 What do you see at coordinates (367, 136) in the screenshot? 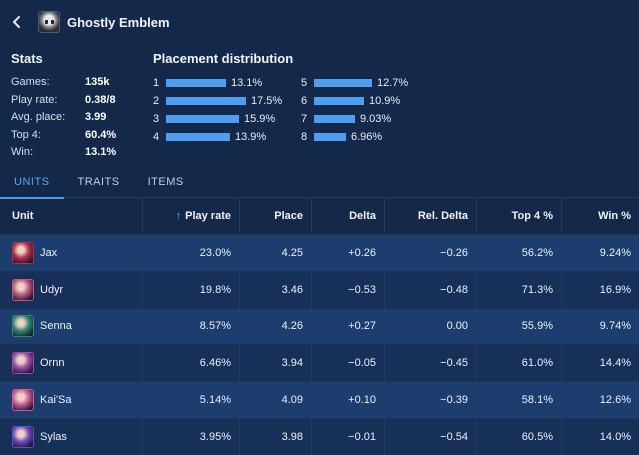
I see `placement-percent: 6.96%` at bounding box center [367, 136].